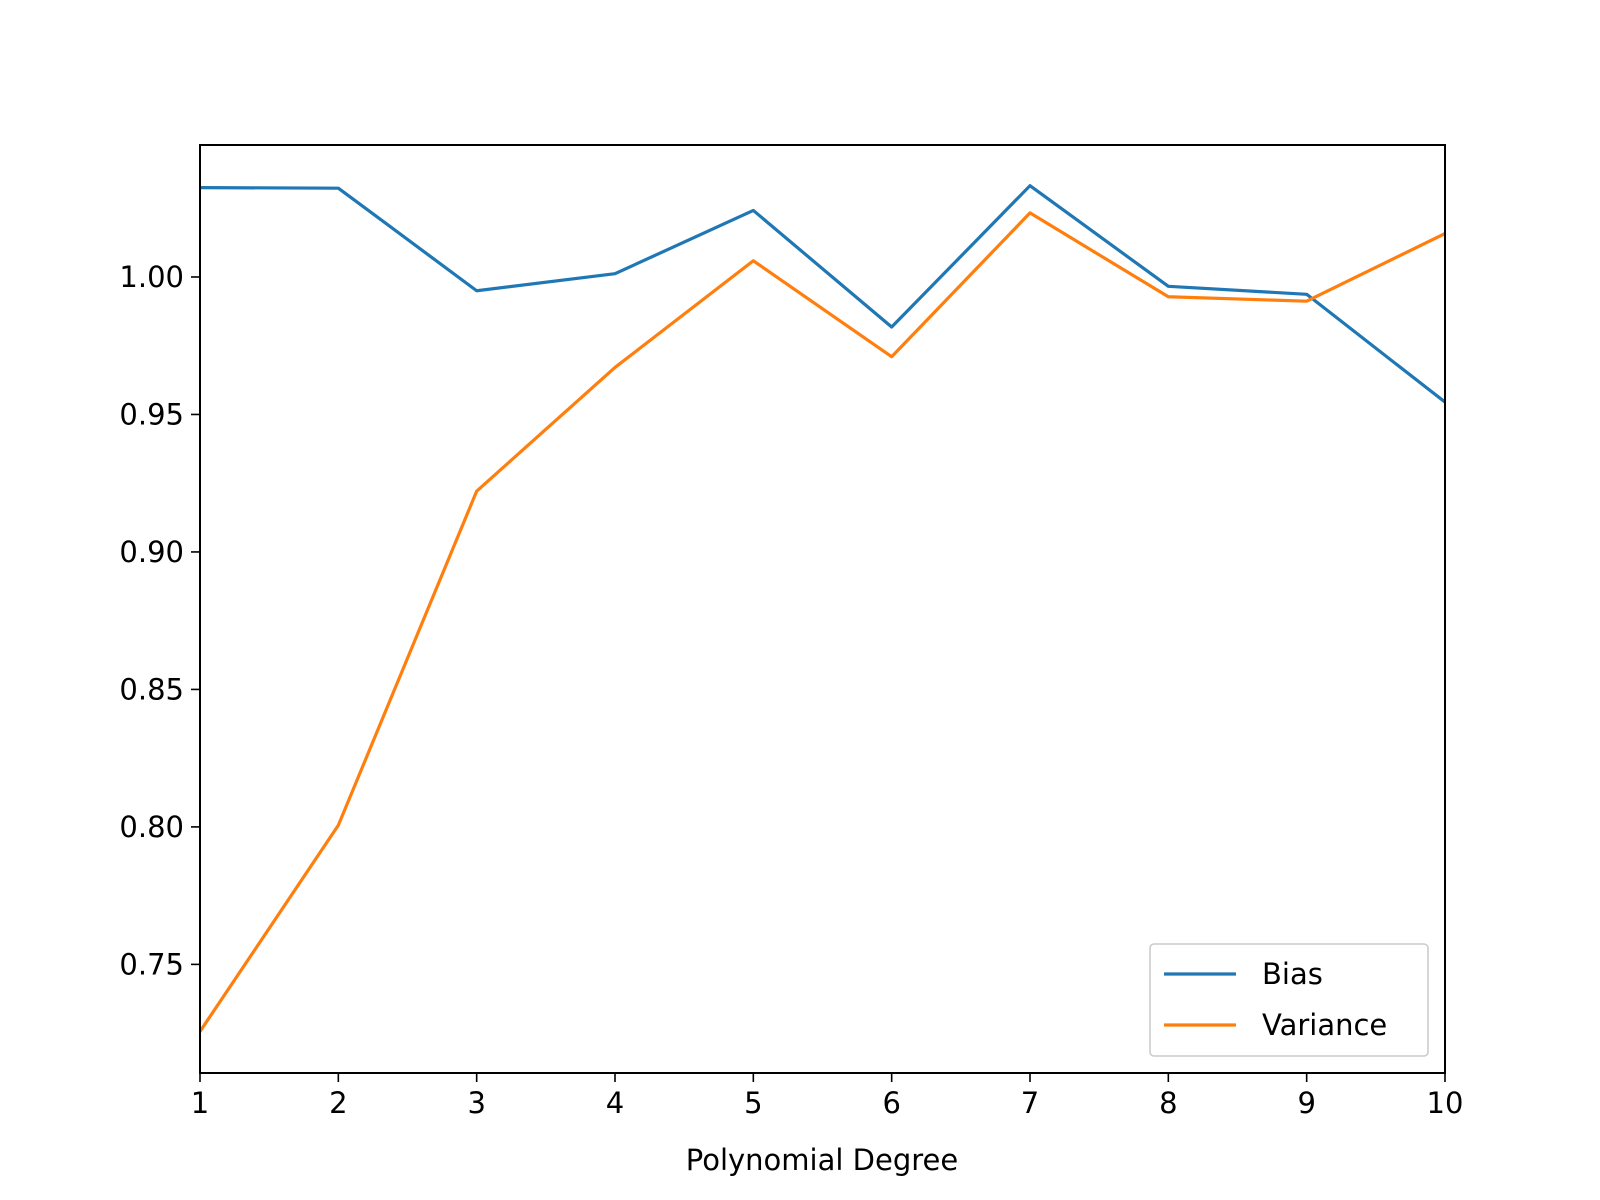  What do you see at coordinates (891, 1103) in the screenshot?
I see `x-tick-label: 6` at bounding box center [891, 1103].